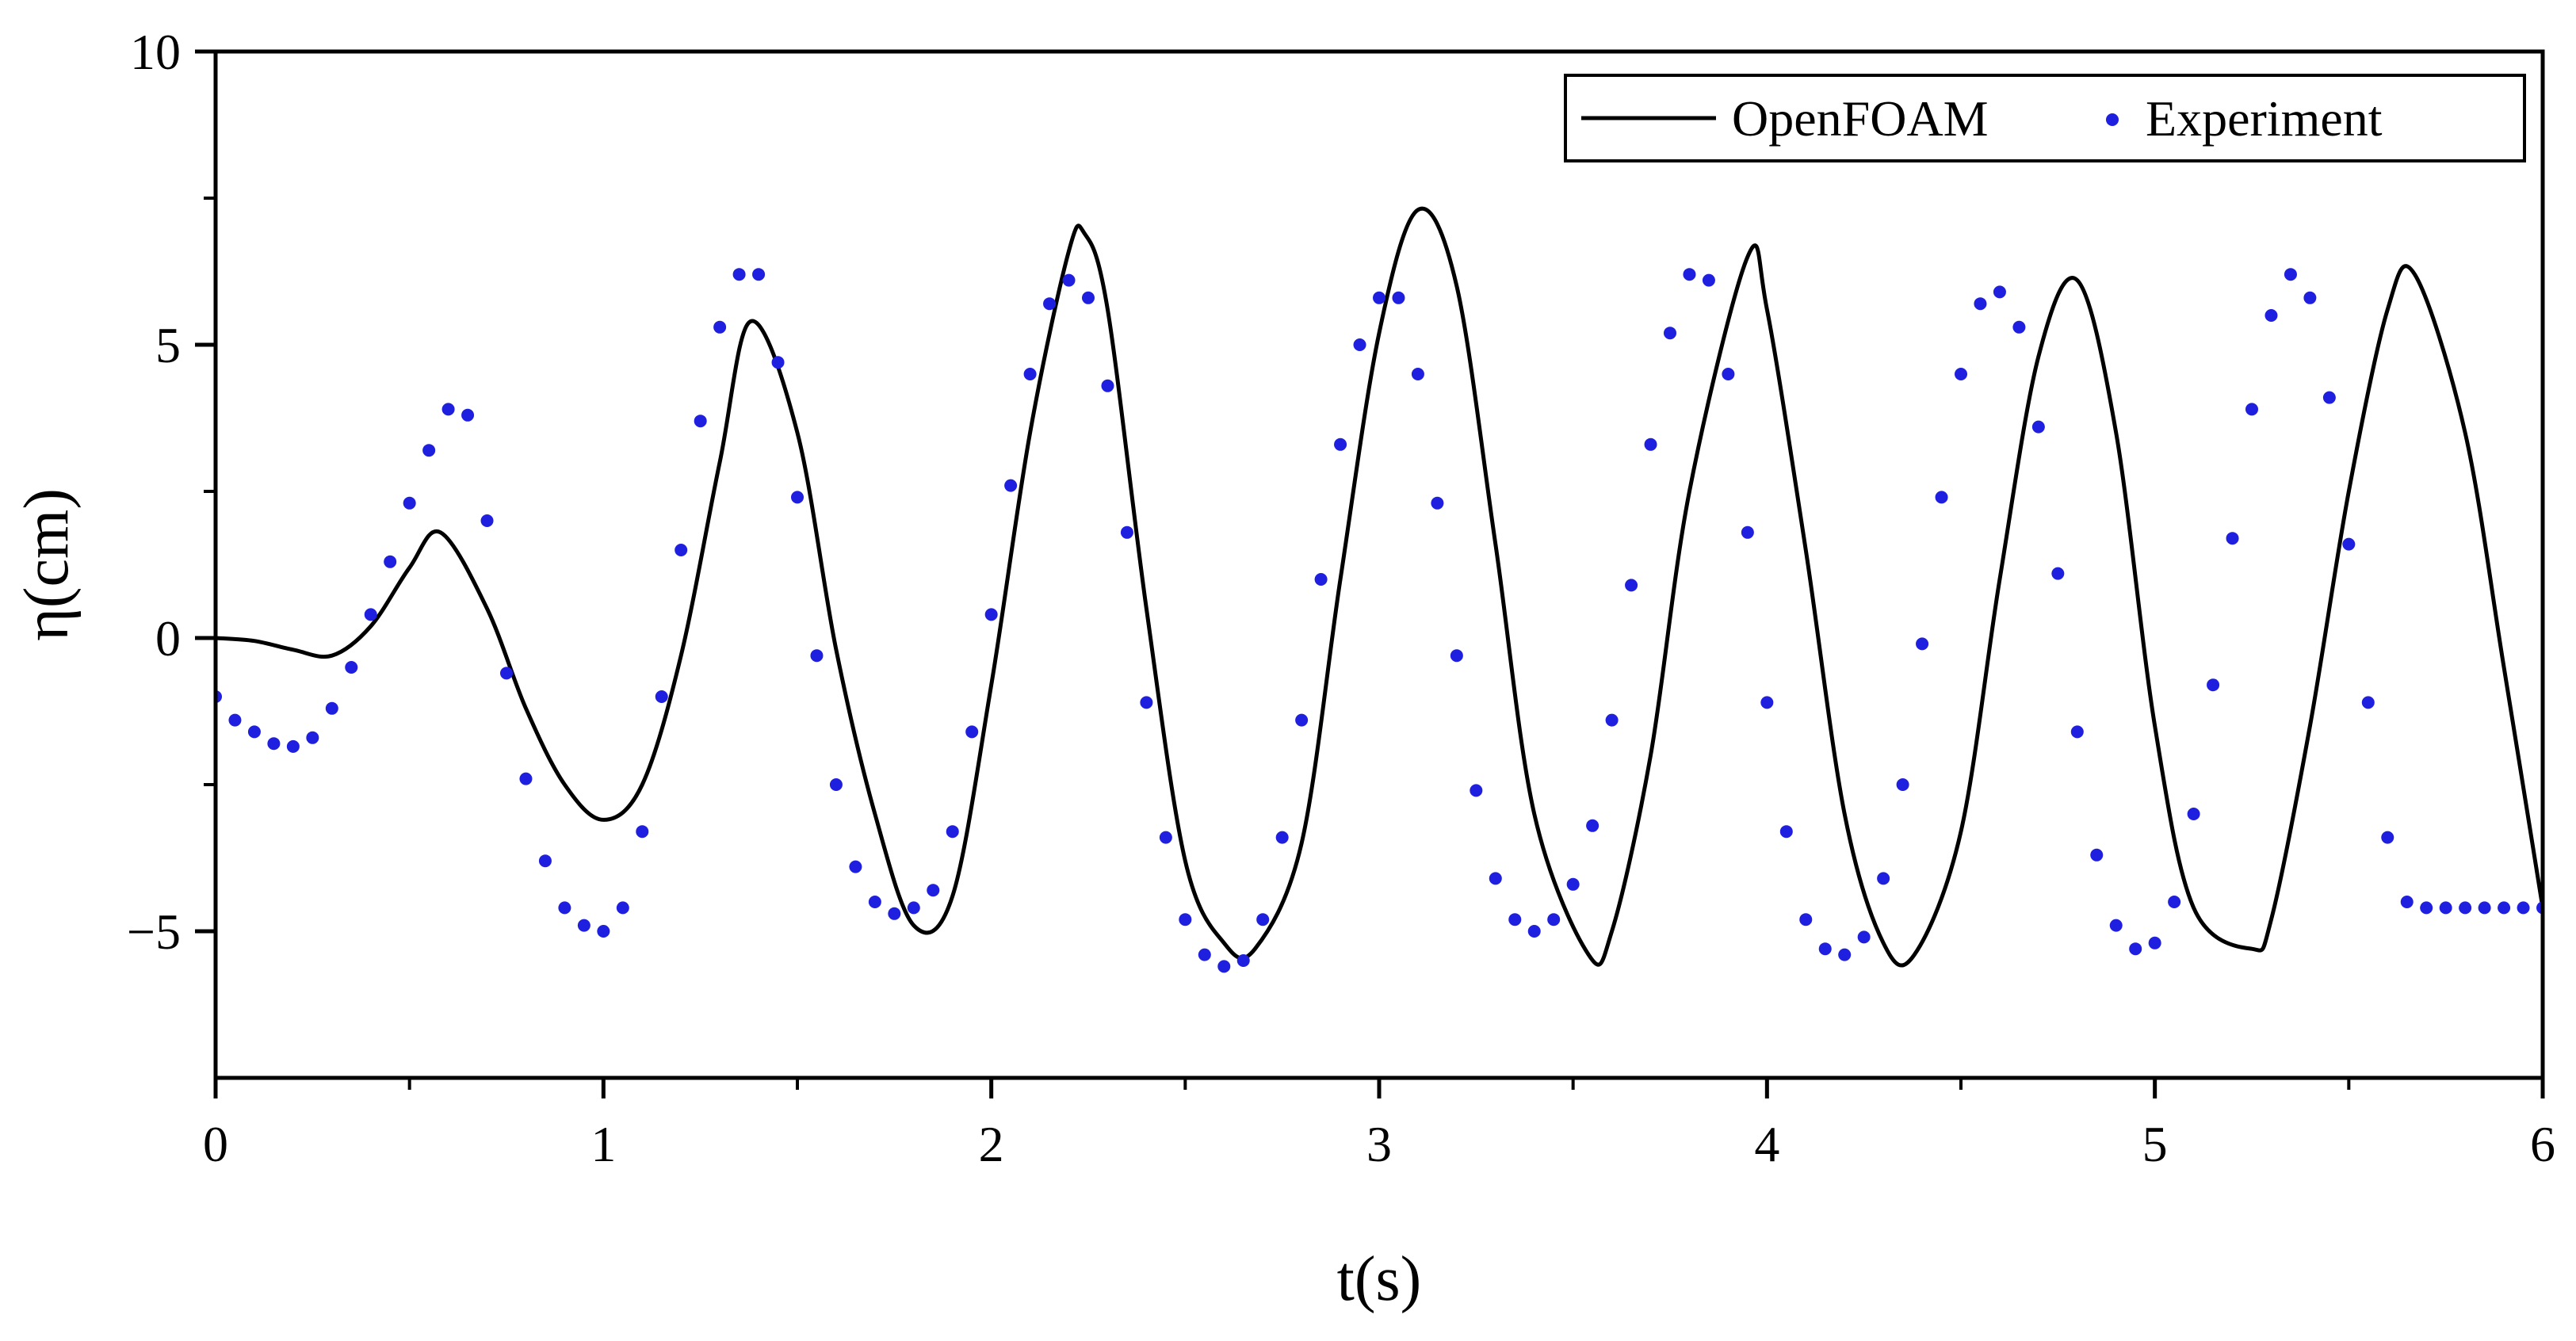 The height and width of the screenshot is (1341, 2576). I want to click on x-axis-ticks: 0 1 2 3 4 5 6, so click(1379, 1125).